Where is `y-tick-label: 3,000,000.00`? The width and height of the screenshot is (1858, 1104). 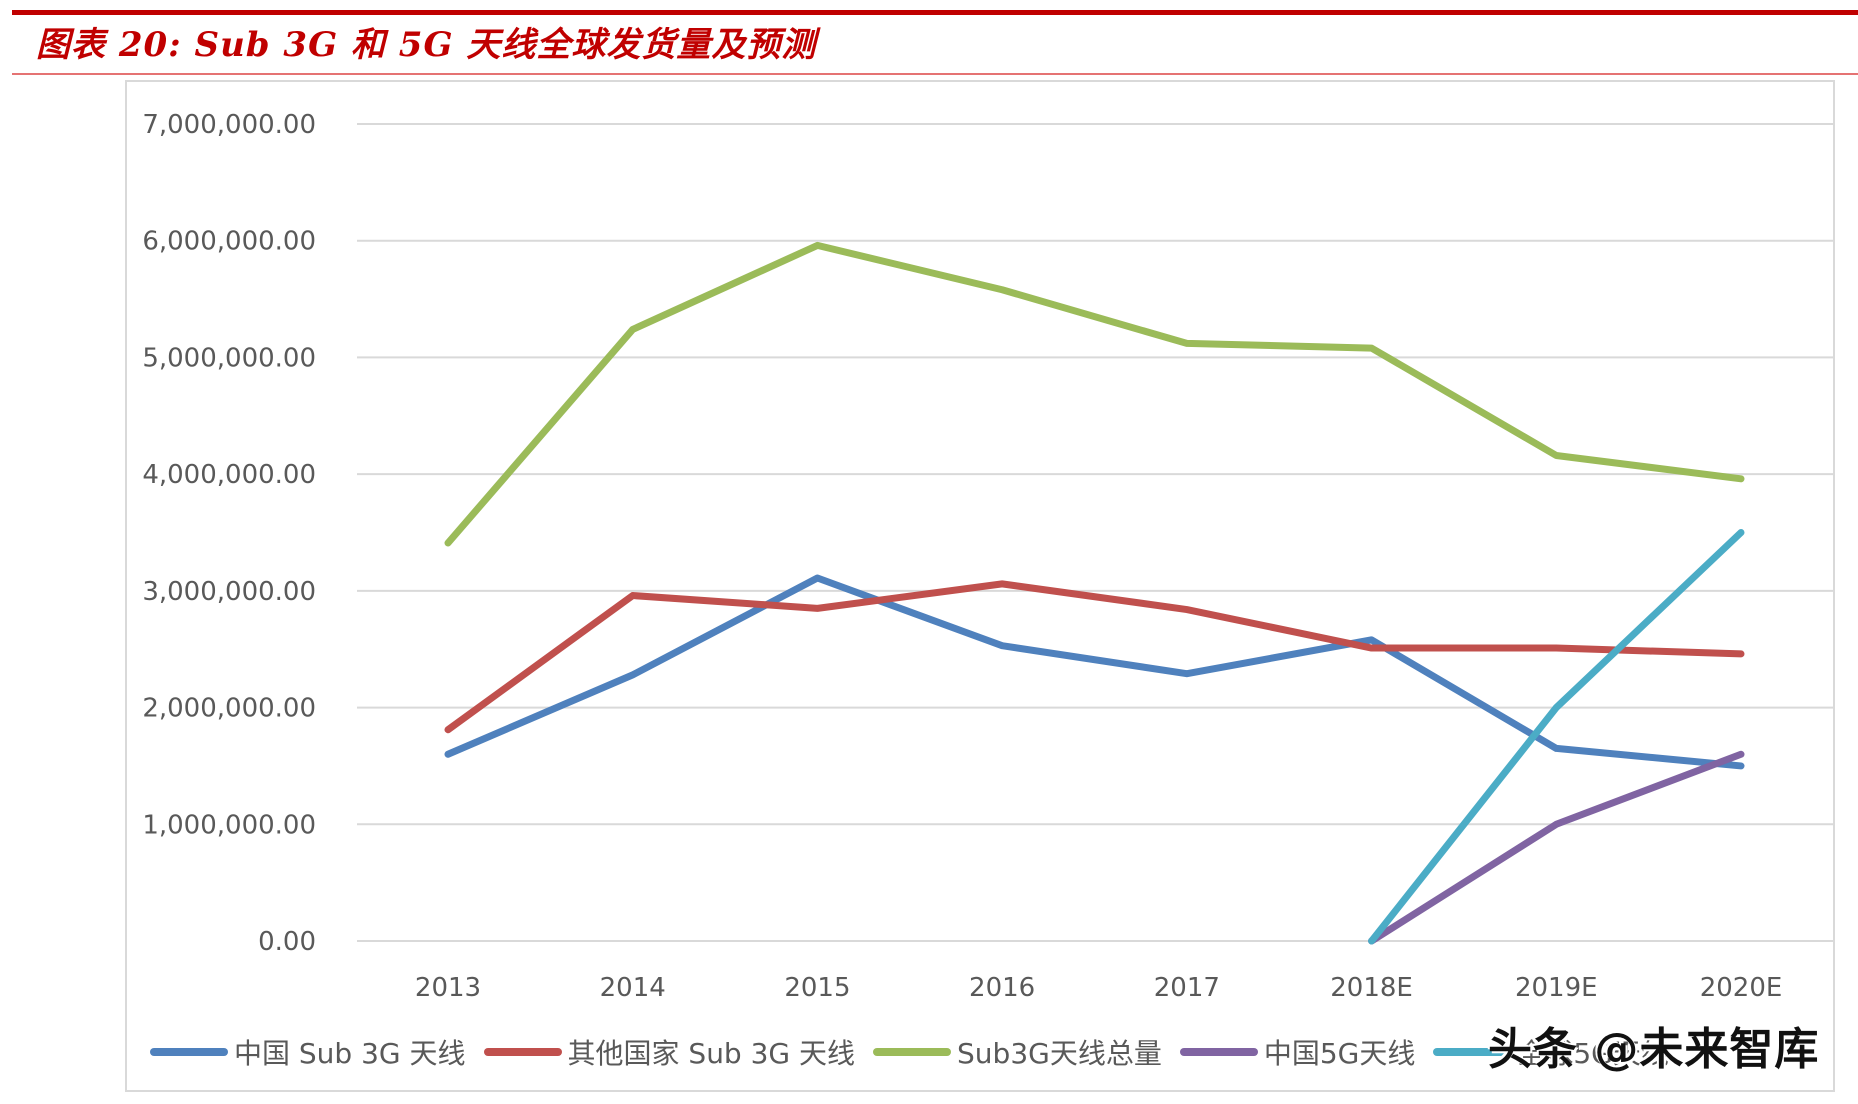 y-tick-label: 3,000,000.00 is located at coordinates (229, 592).